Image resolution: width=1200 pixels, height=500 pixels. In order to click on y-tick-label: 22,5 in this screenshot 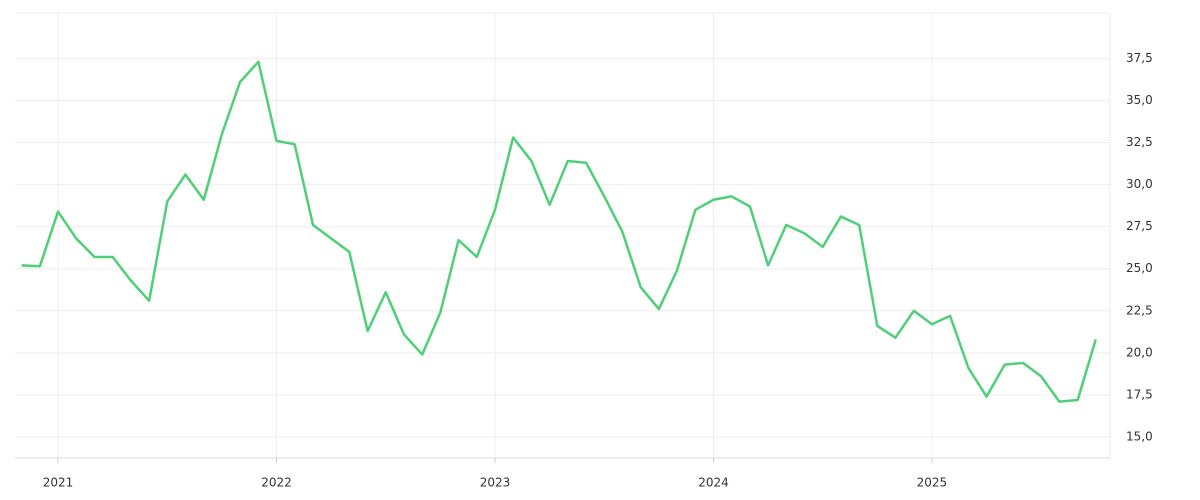, I will do `click(1139, 310)`.